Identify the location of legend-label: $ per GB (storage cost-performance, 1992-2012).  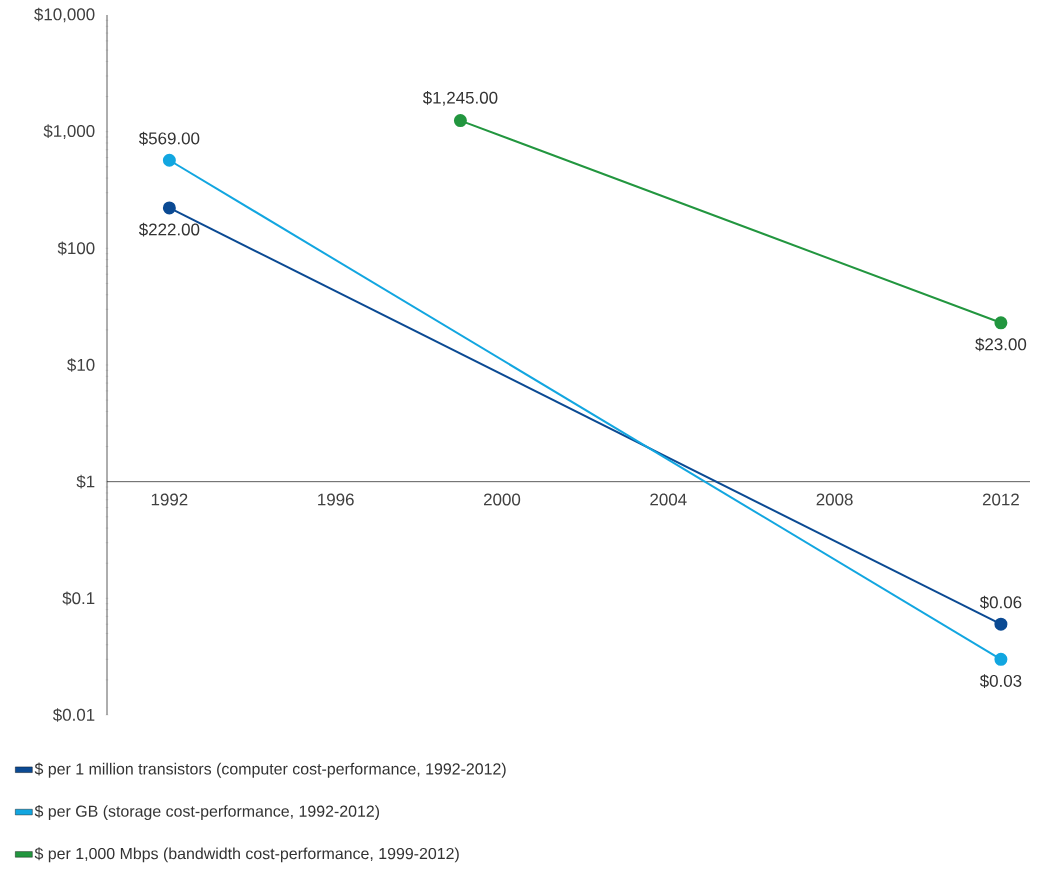
(207, 812).